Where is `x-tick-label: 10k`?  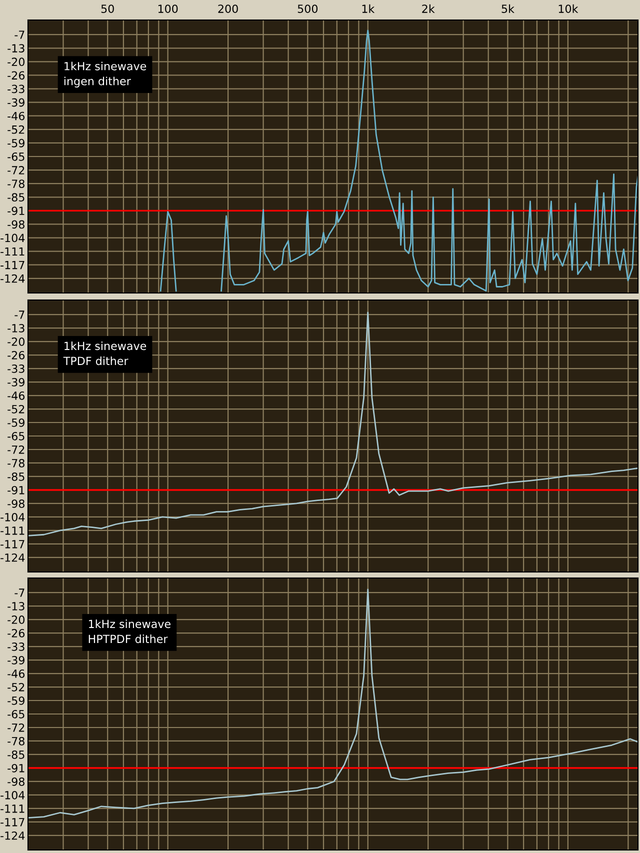 x-tick-label: 10k is located at coordinates (568, 8).